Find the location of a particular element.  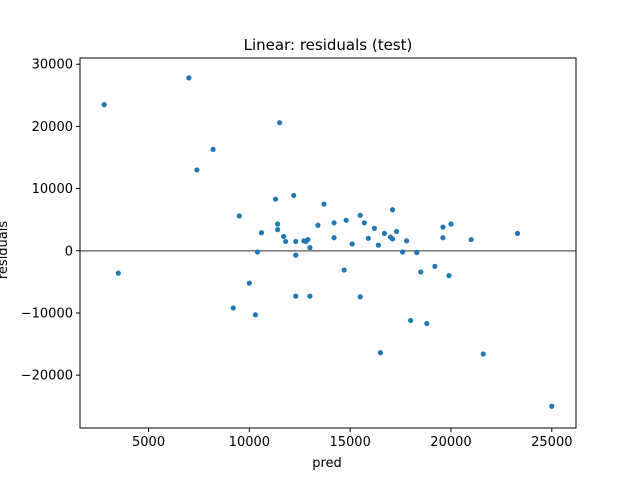

x-tick-label: 20000 is located at coordinates (450, 442).